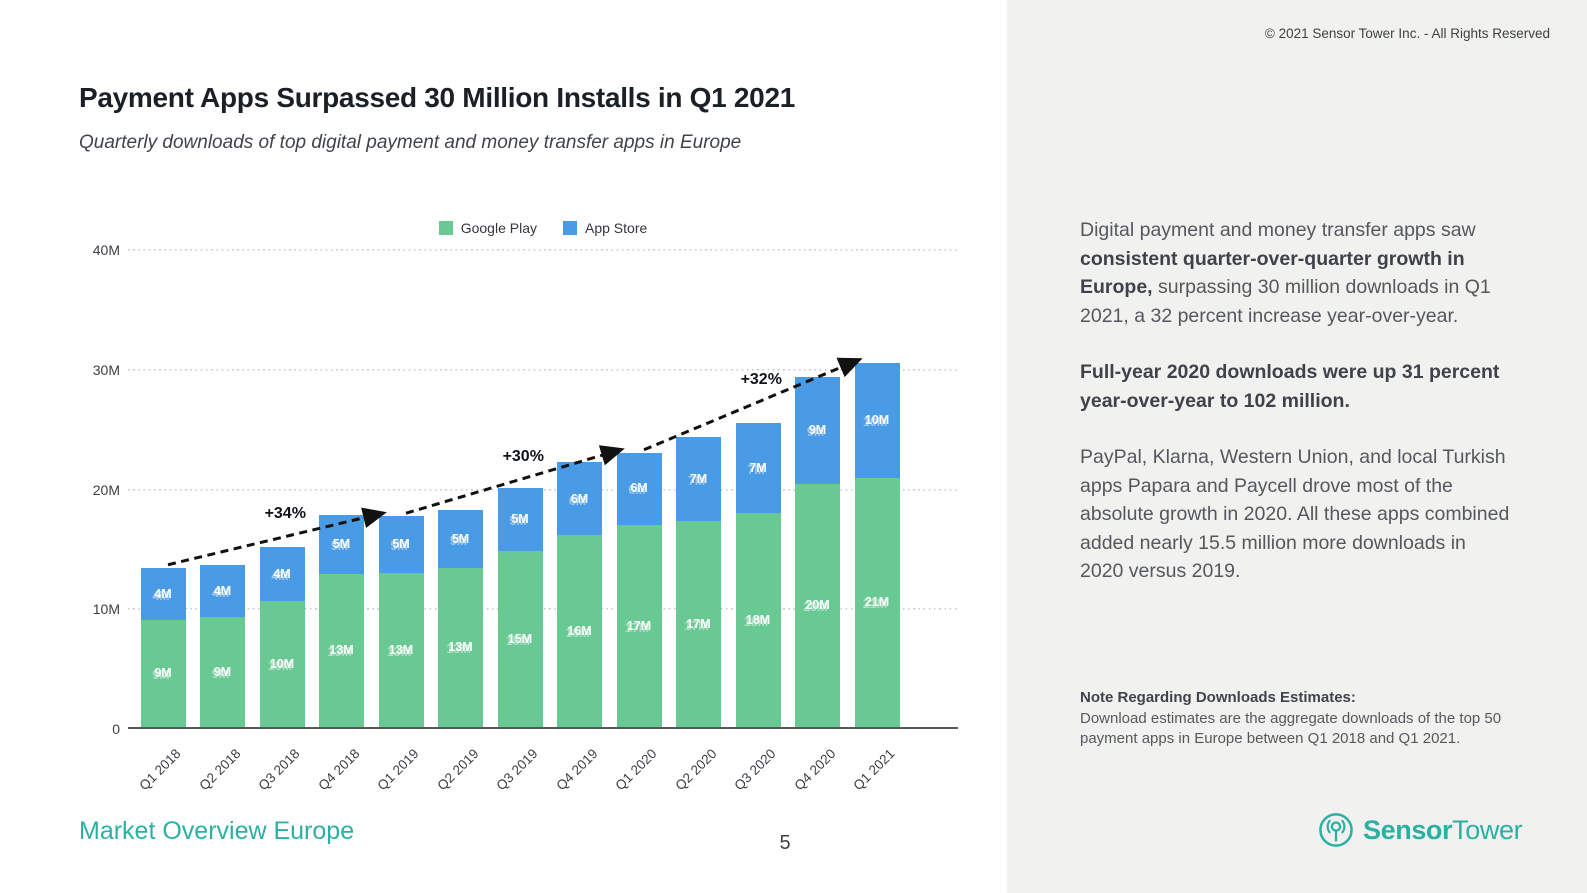 The width and height of the screenshot is (1587, 893). I want to click on bar-q3-2020: 7M 18M, so click(758, 574).